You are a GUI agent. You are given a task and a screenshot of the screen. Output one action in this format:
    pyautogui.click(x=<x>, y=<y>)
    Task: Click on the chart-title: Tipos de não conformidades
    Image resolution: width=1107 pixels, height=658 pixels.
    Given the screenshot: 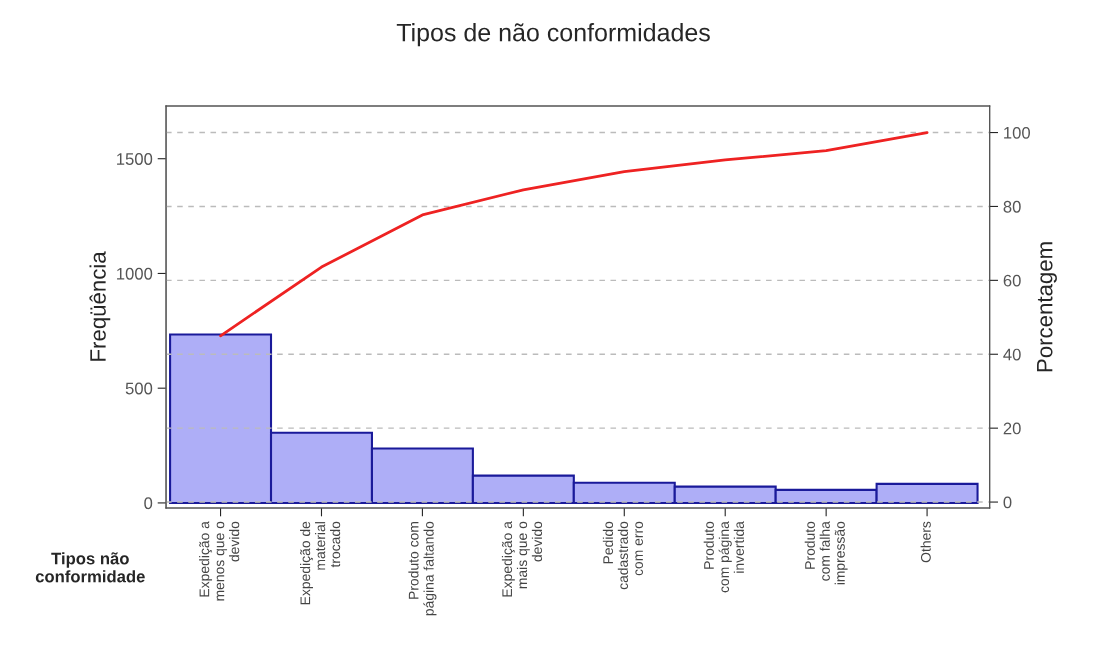 What is the action you would take?
    pyautogui.click(x=553, y=35)
    